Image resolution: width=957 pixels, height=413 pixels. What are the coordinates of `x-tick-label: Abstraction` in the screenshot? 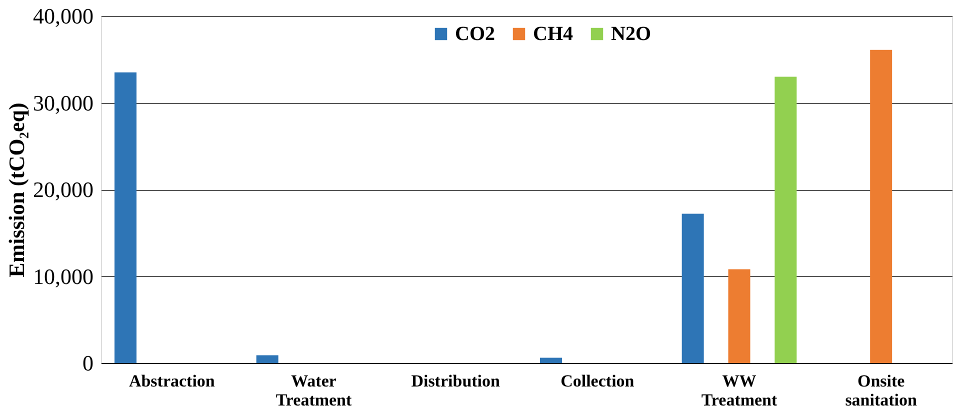 It's located at (172, 381).